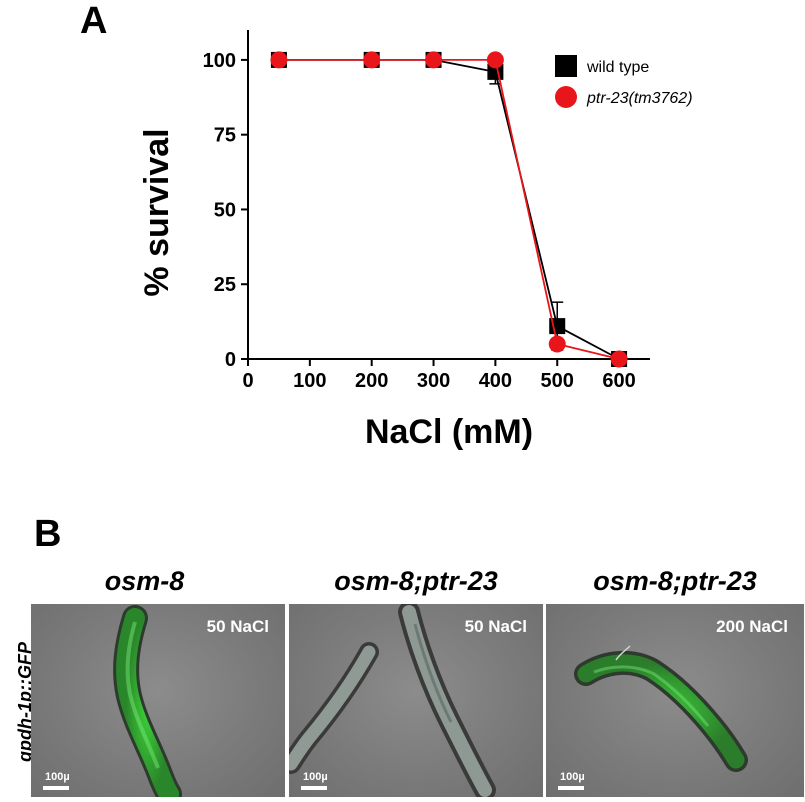 The width and height of the screenshot is (805, 802). Describe the element at coordinates (617, 67) in the screenshot. I see `legend-label-1: wild type` at that location.